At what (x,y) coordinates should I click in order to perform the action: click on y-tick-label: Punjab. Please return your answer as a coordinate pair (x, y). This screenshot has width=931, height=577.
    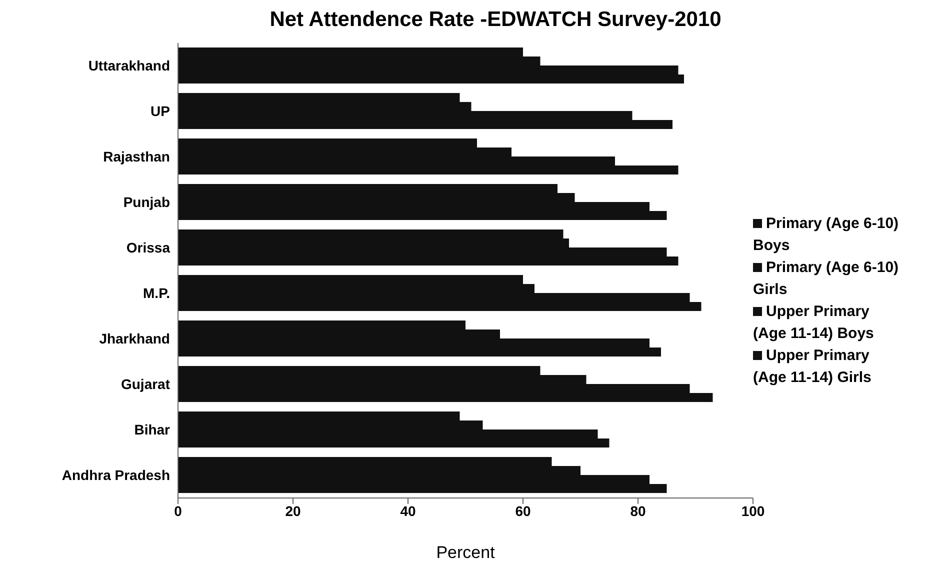
    Looking at the image, I should click on (146, 202).